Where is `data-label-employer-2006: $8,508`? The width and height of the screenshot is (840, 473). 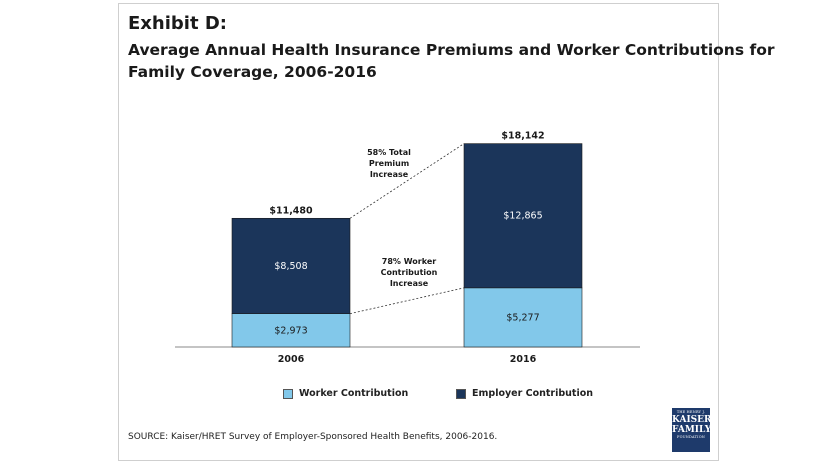
data-label-employer-2006: $8,508 is located at coordinates (290, 266).